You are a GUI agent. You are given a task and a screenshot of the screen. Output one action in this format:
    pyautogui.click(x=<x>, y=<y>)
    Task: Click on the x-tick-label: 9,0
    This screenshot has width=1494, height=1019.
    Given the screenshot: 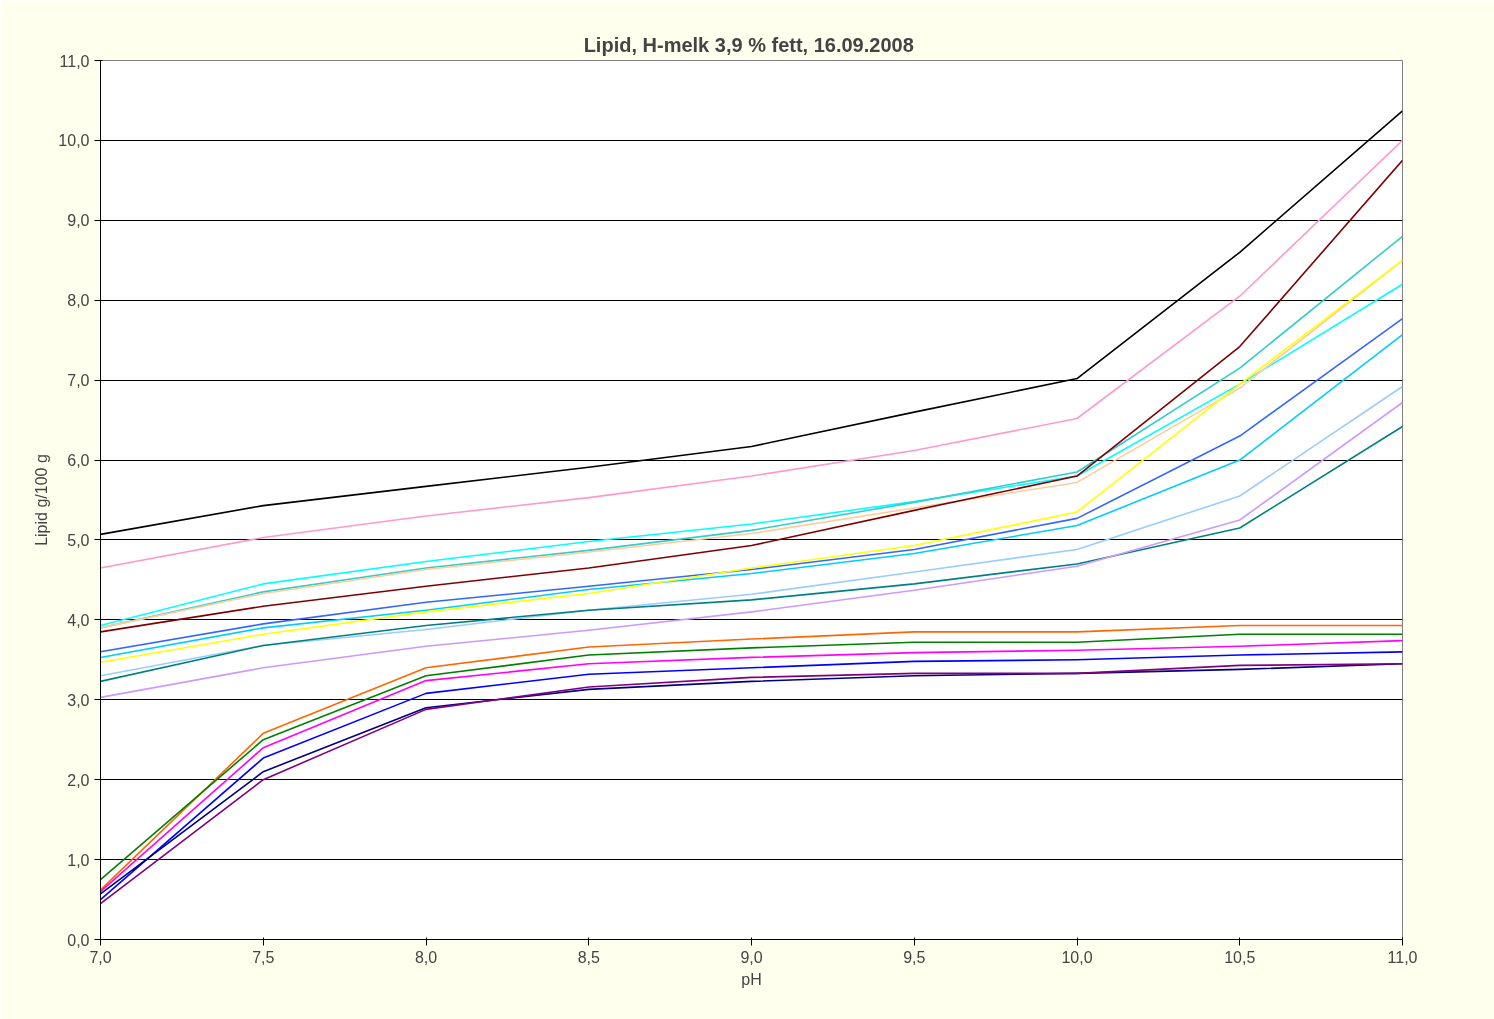 What is the action you would take?
    pyautogui.click(x=751, y=957)
    